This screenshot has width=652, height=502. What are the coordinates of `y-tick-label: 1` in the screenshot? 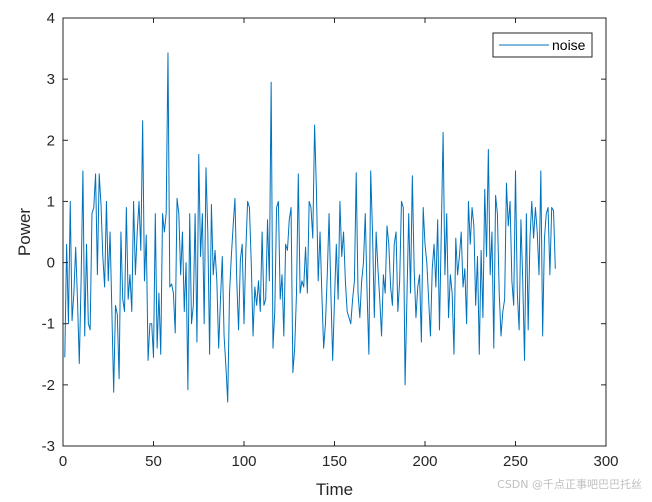 It's located at (51, 201).